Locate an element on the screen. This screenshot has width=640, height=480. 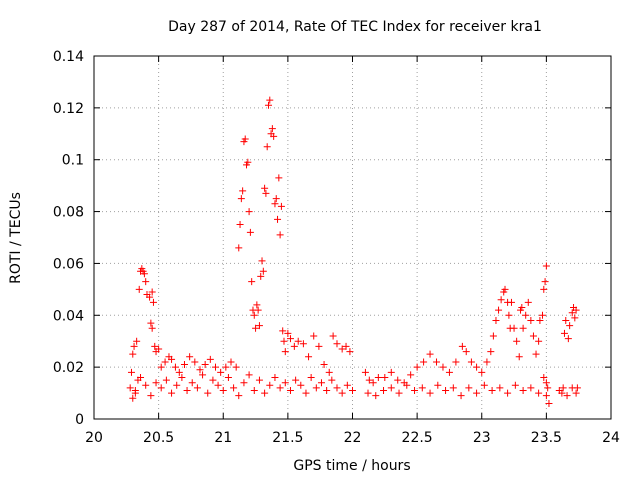
x-tick-label: 20 is located at coordinates (94, 438).